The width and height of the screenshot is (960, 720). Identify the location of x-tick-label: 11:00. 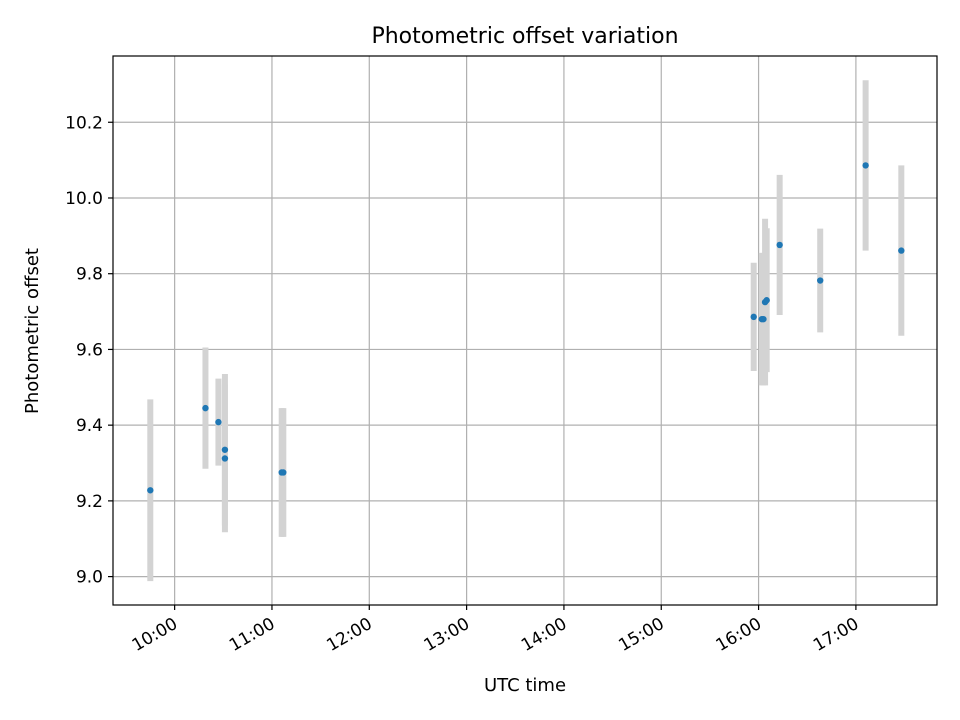
(252, 635).